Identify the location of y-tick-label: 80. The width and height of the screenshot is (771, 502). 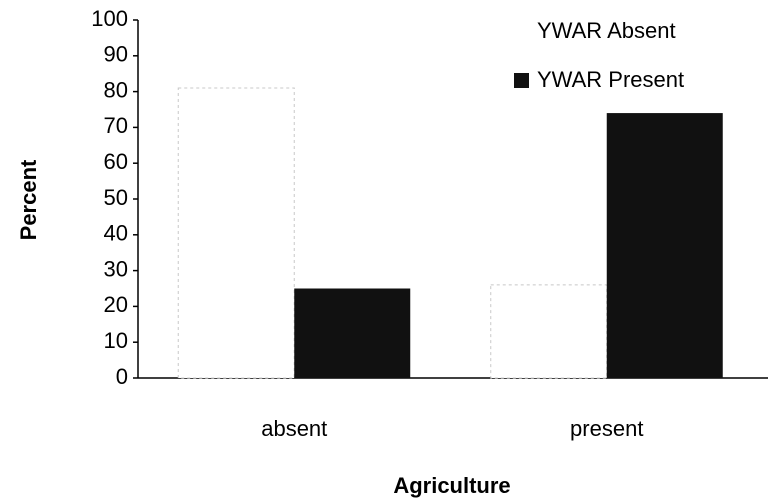
(116, 89).